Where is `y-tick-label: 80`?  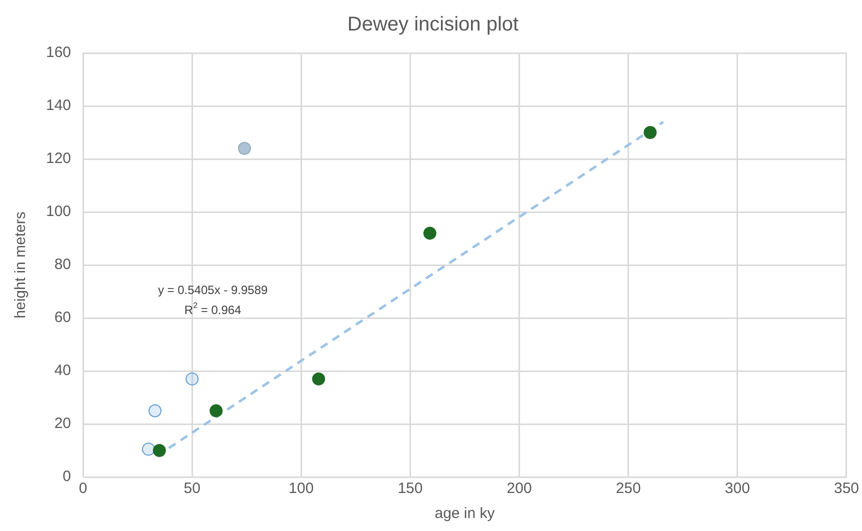
y-tick-label: 80 is located at coordinates (63, 265).